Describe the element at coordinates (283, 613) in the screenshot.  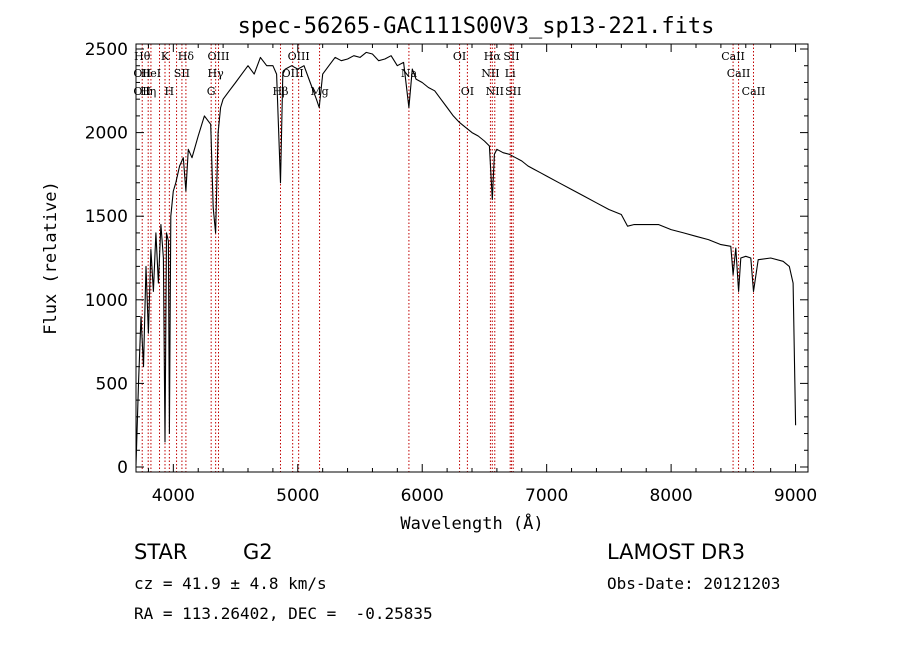
I see `sky-coordinates: RA = 113.26402, DEC = -0.25835` at that location.